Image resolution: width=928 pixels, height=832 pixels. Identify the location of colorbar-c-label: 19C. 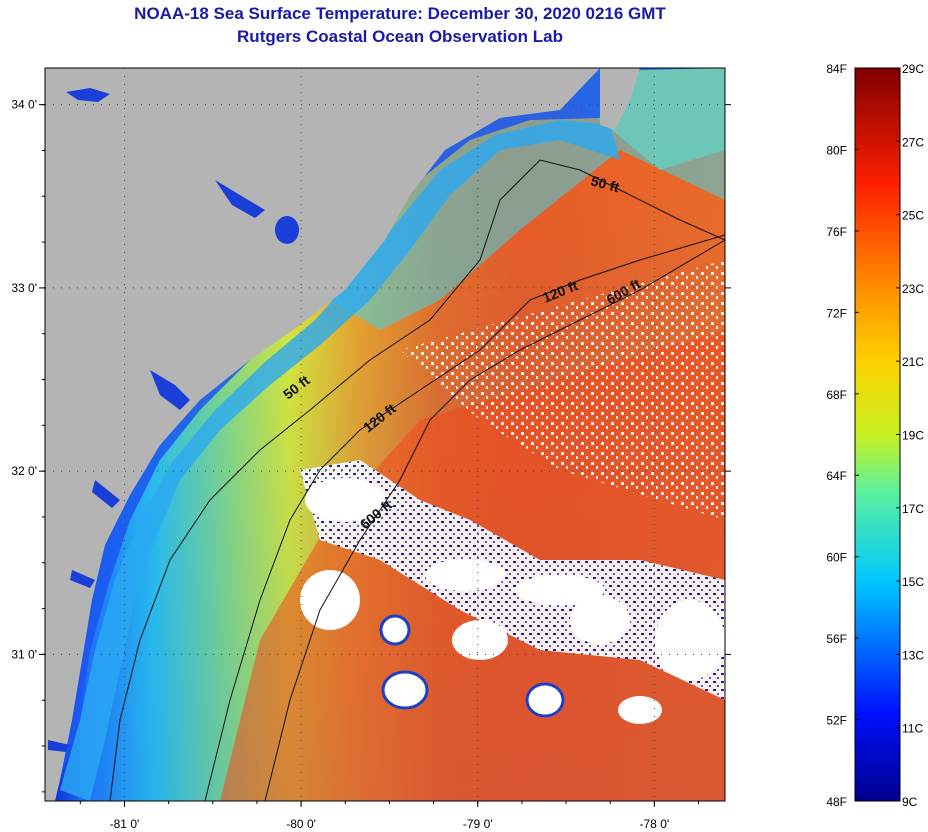
(913, 436).